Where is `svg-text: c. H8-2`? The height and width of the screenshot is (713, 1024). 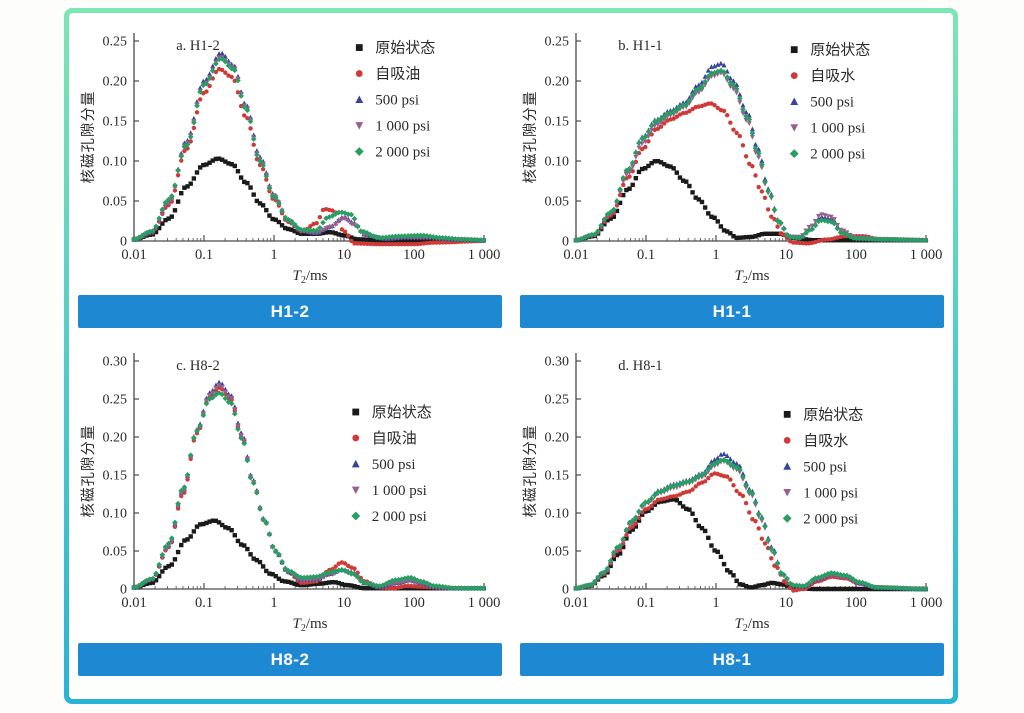 svg-text: c. H8-2 is located at coordinates (198, 366).